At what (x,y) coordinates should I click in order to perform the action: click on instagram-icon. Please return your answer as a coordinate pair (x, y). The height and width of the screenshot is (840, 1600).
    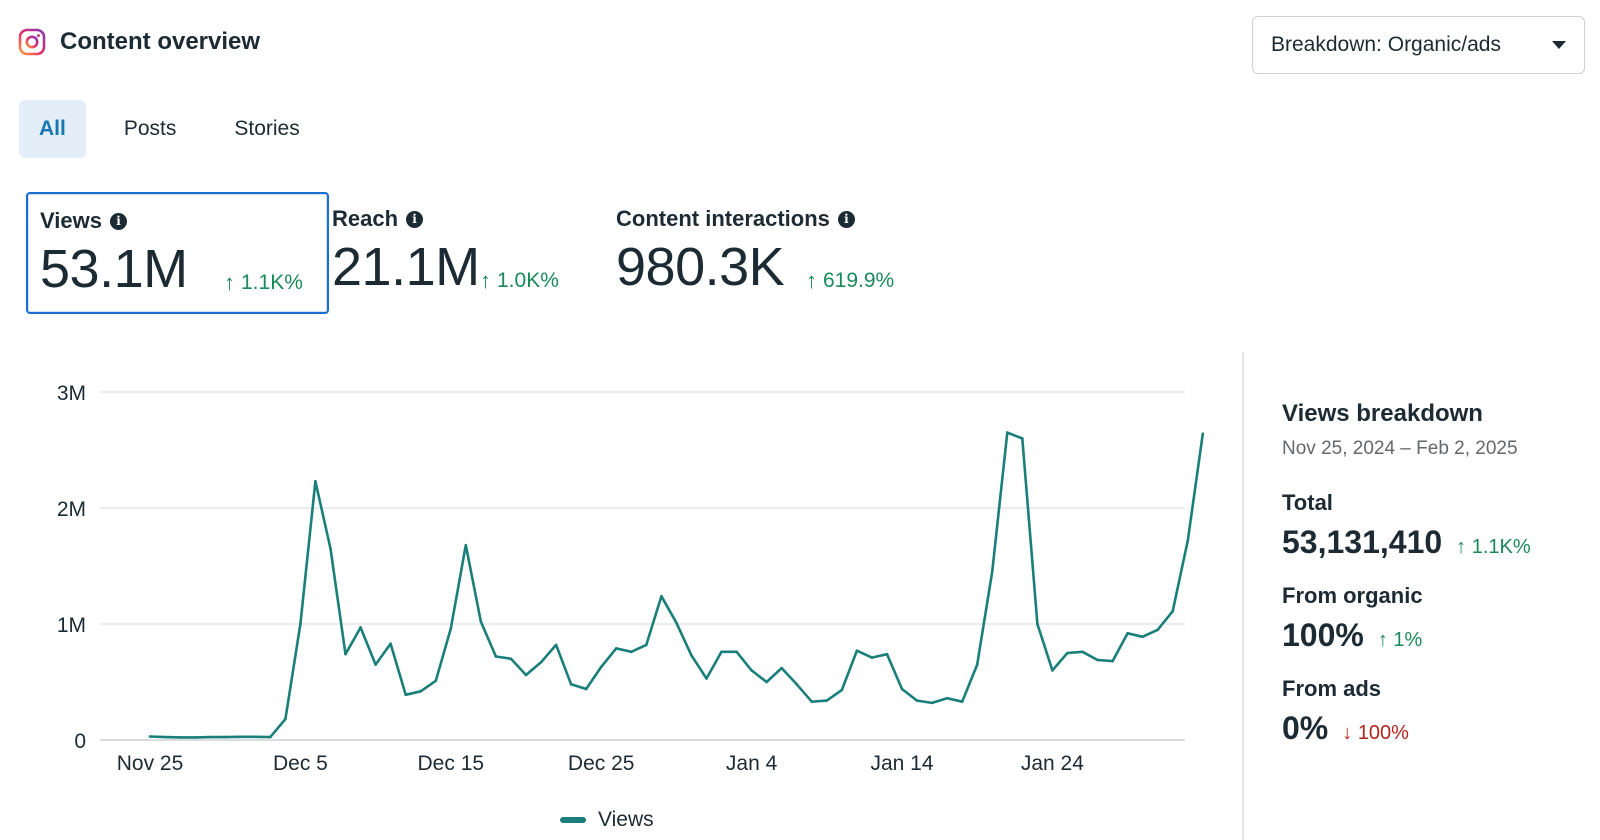
    Looking at the image, I should click on (32, 42).